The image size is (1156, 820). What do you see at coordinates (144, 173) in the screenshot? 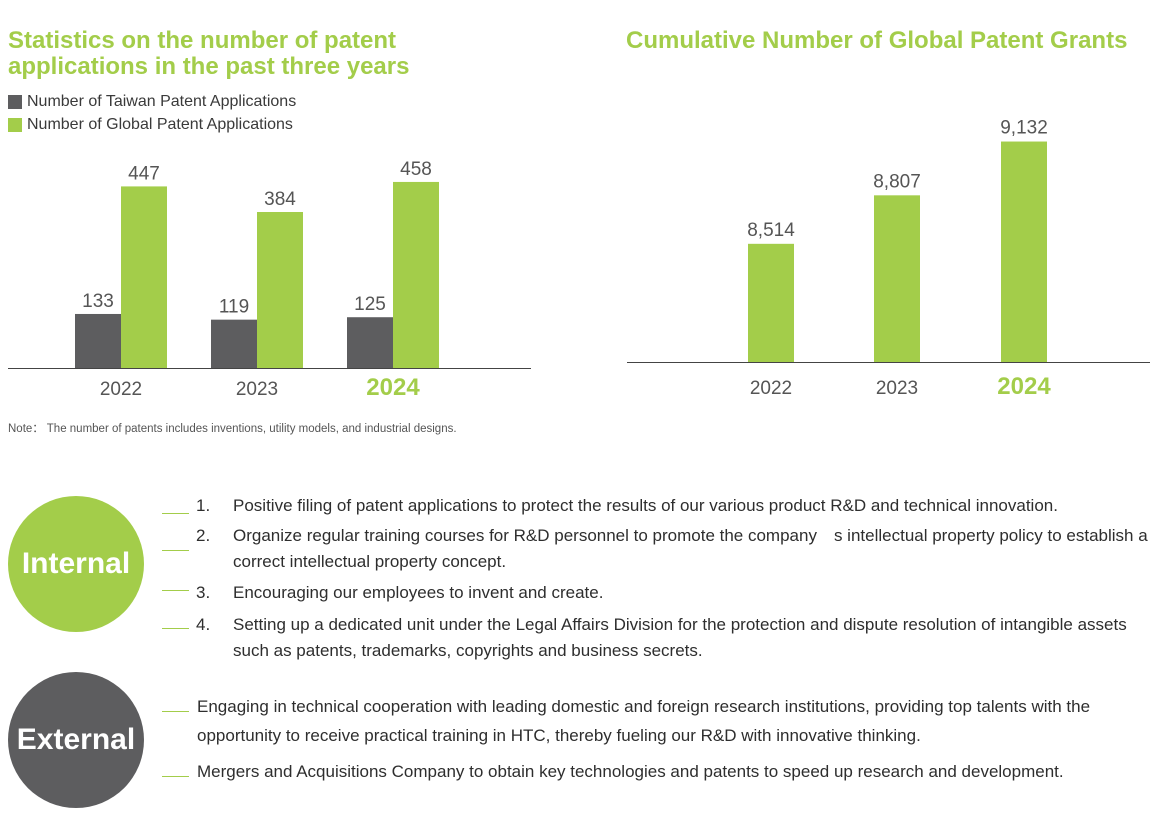
I see `data-label: 447` at bounding box center [144, 173].